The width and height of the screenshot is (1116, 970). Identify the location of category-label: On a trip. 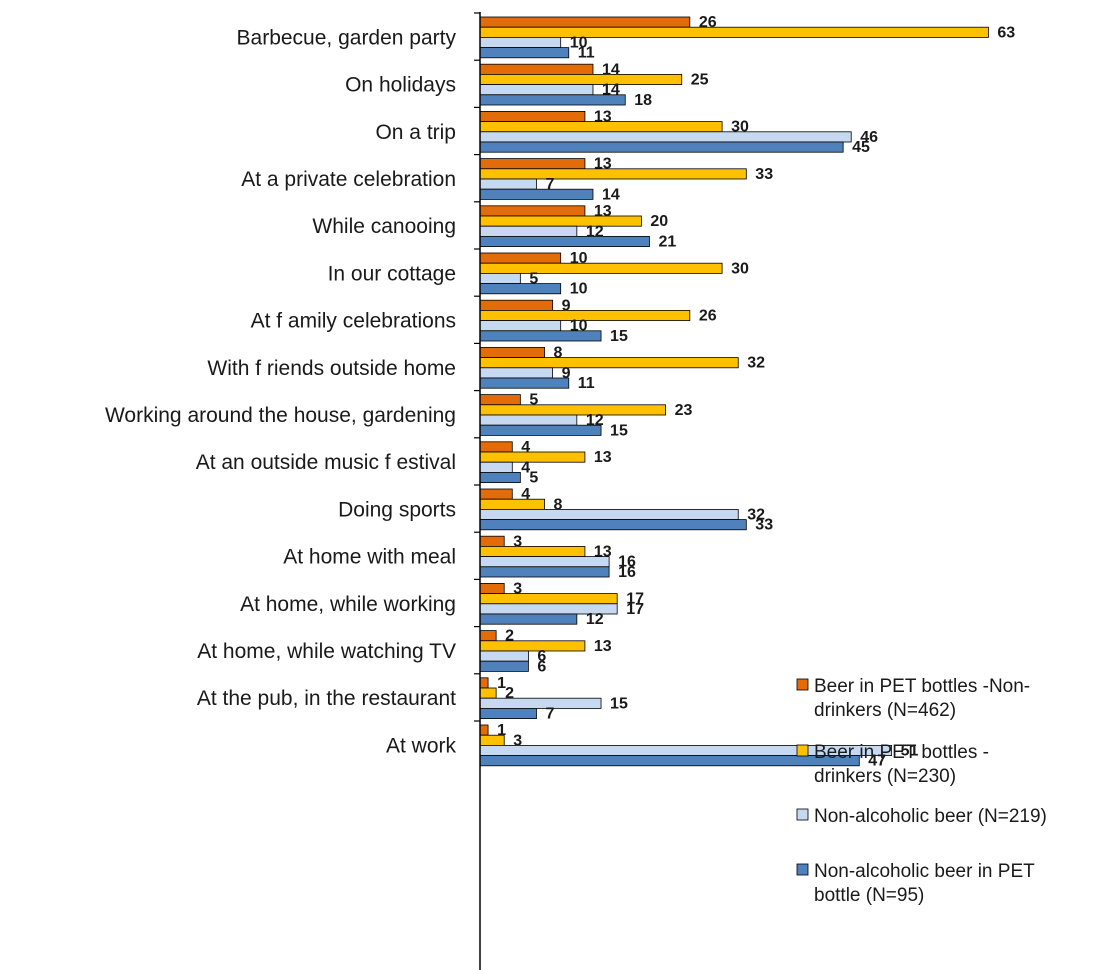
(415, 132).